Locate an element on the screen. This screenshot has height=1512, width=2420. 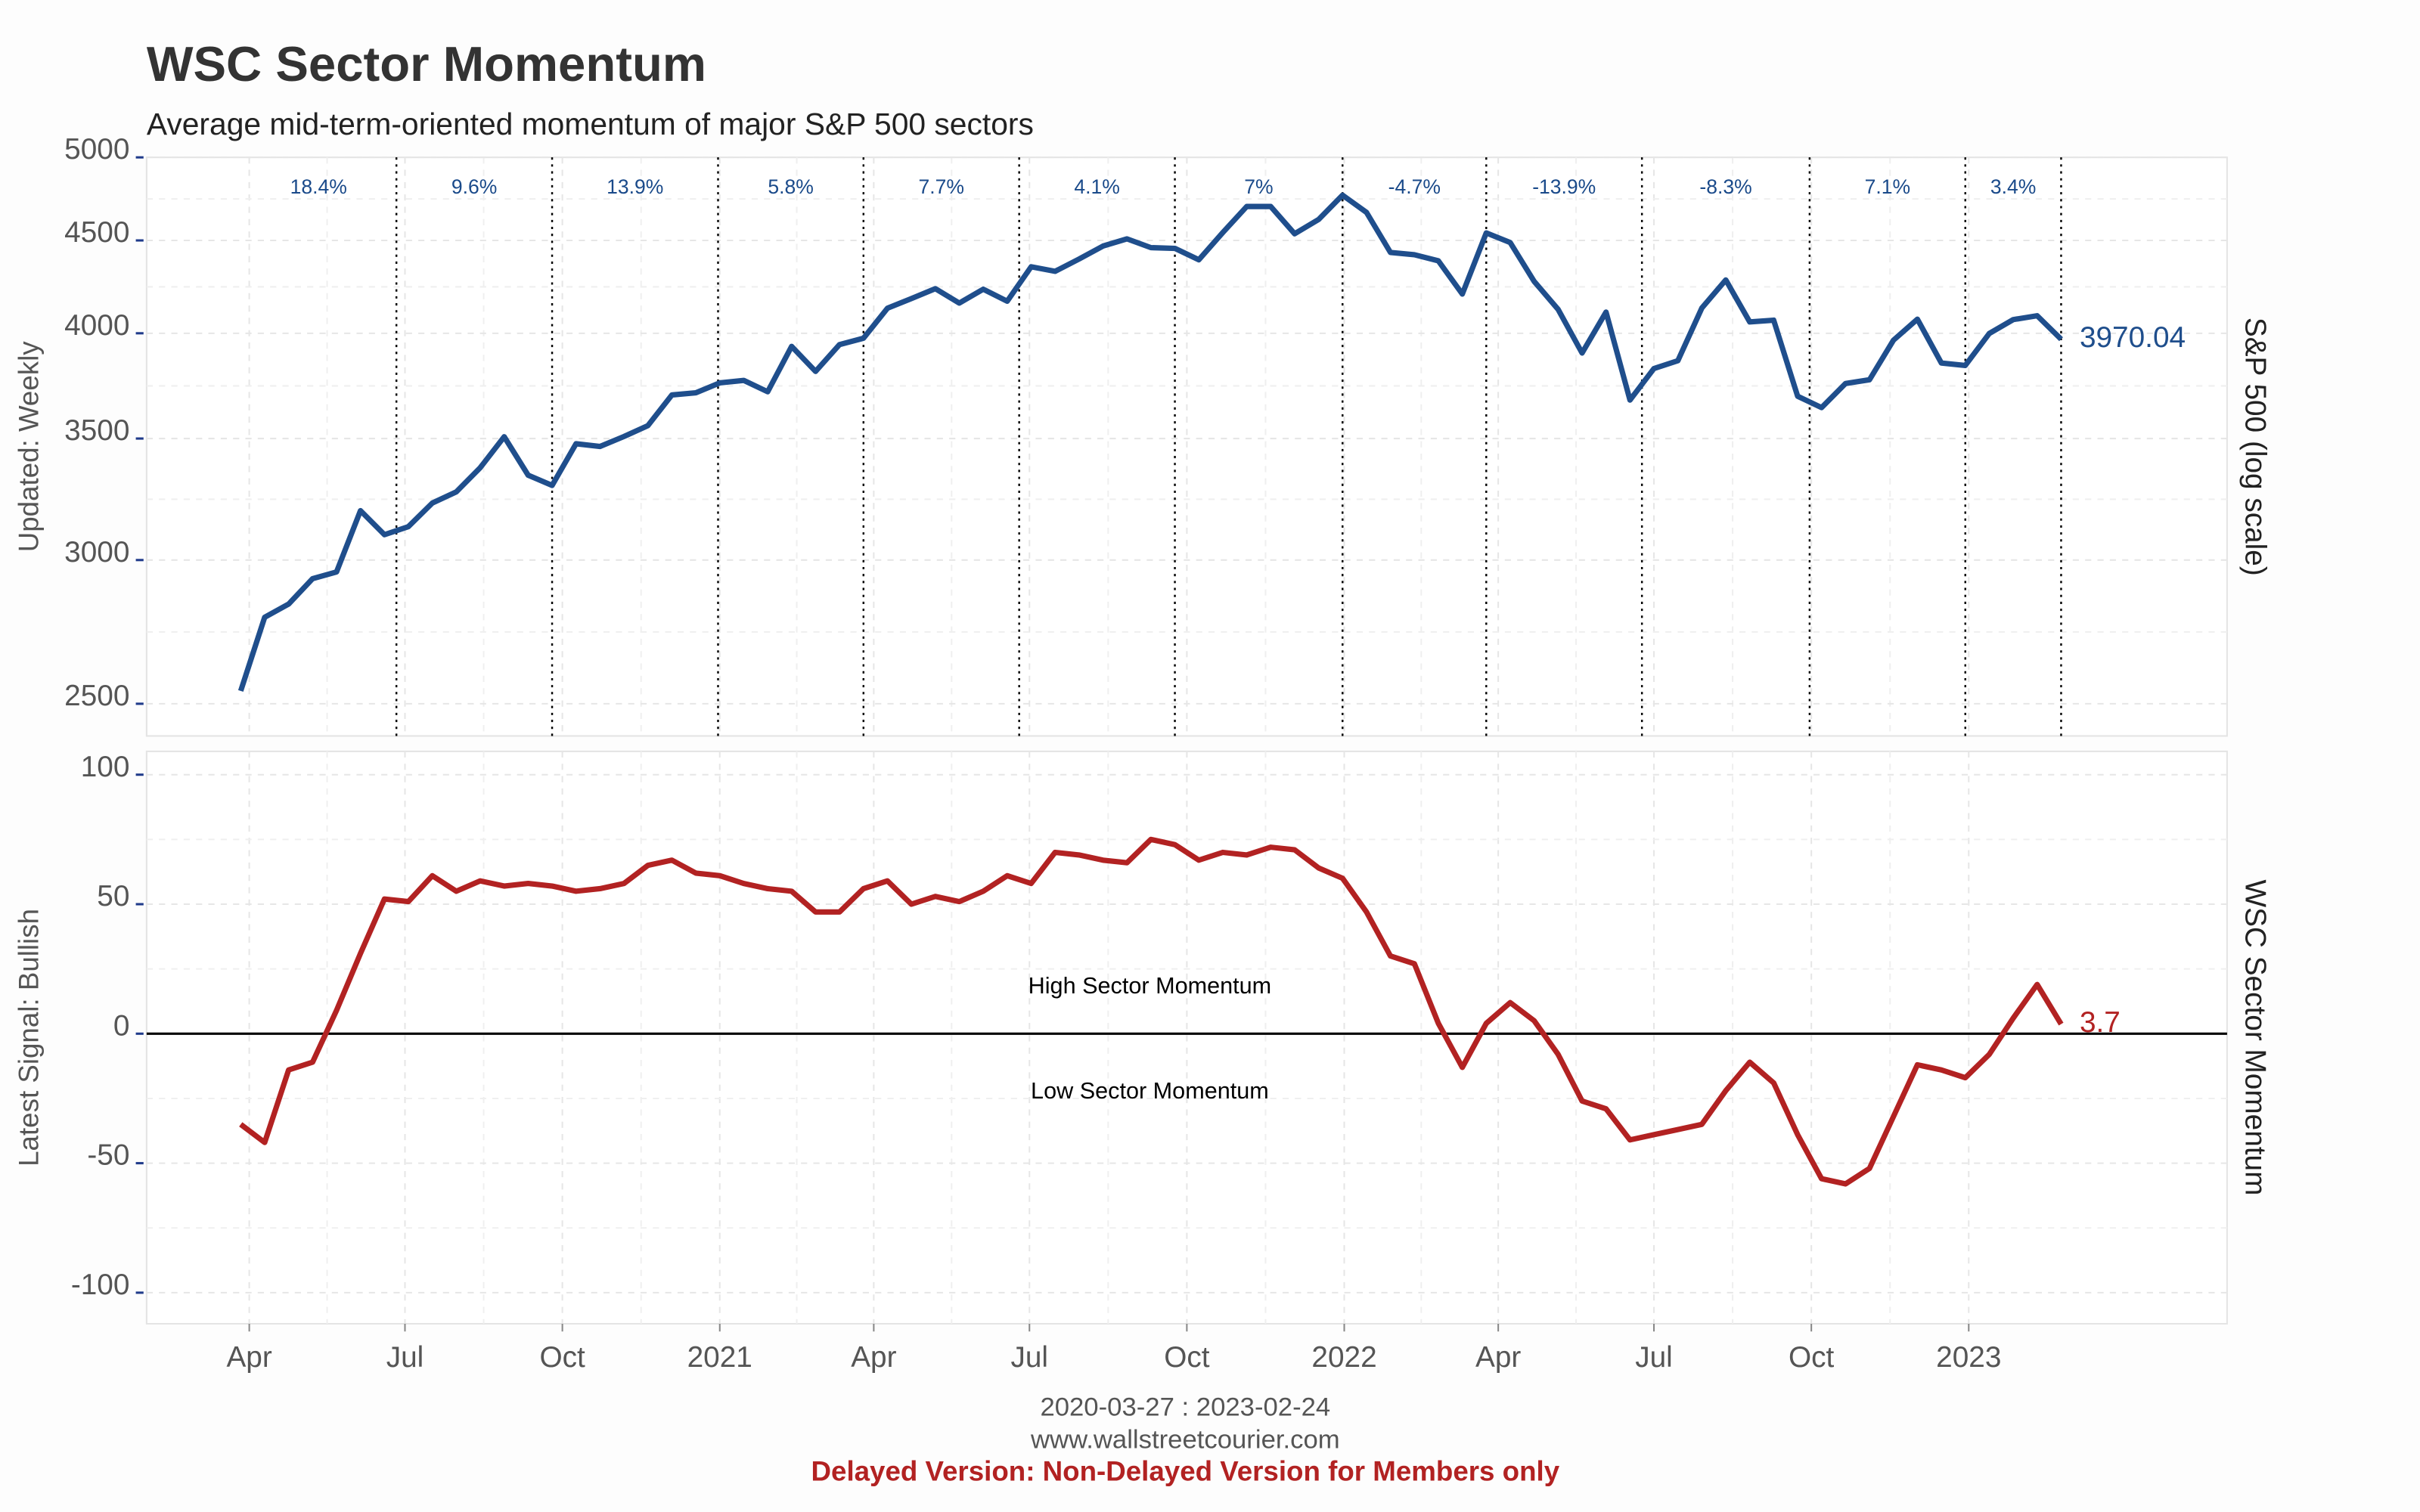
y-tick-label: 0 is located at coordinates (121, 1025).